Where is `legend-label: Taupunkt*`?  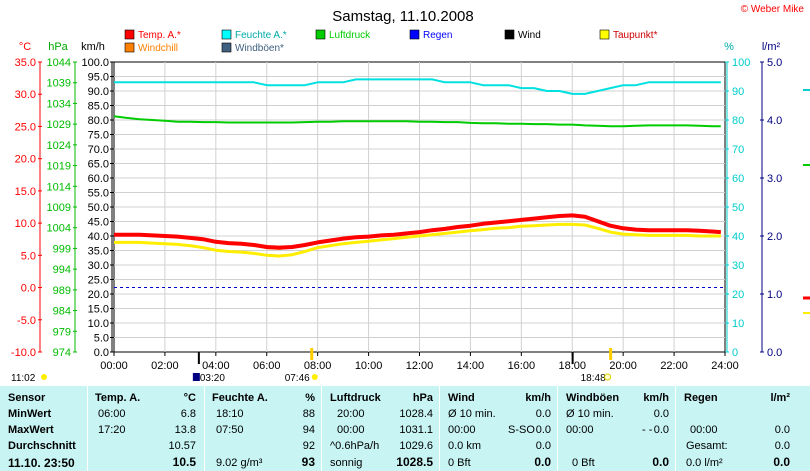 legend-label: Taupunkt* is located at coordinates (635, 35).